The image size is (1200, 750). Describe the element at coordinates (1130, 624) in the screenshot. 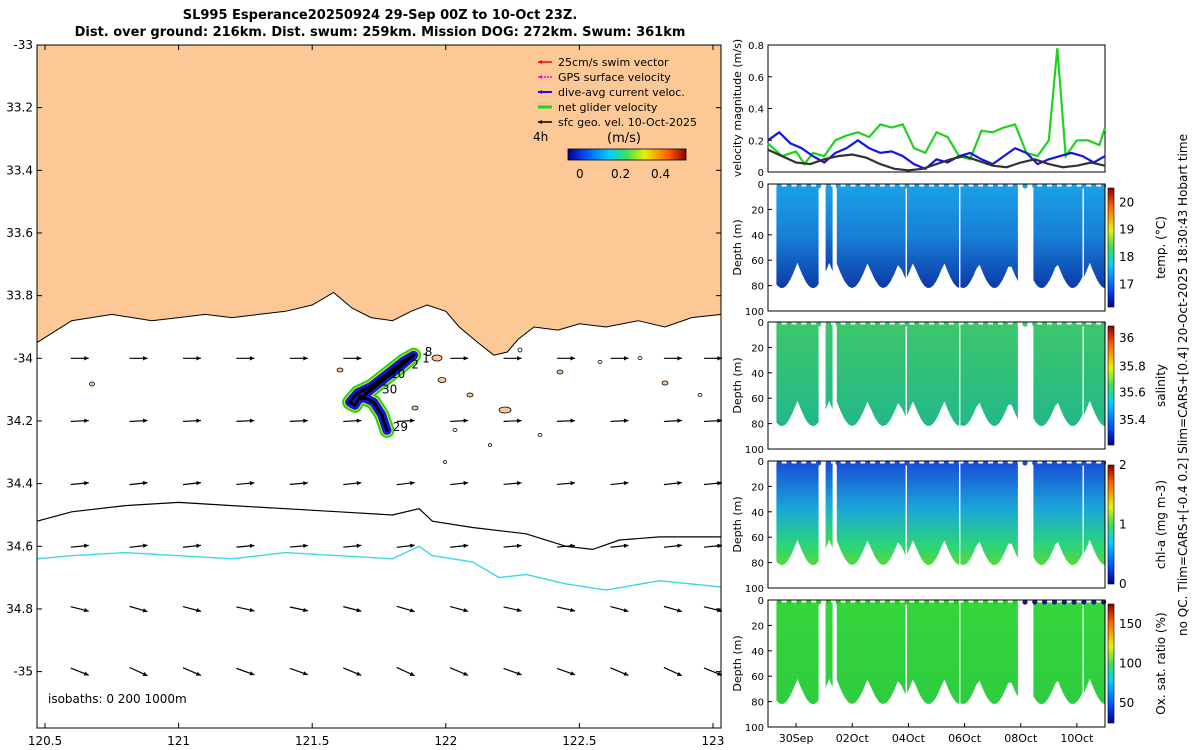

I see `oxygen-colorbar-tick-label: 150` at that location.